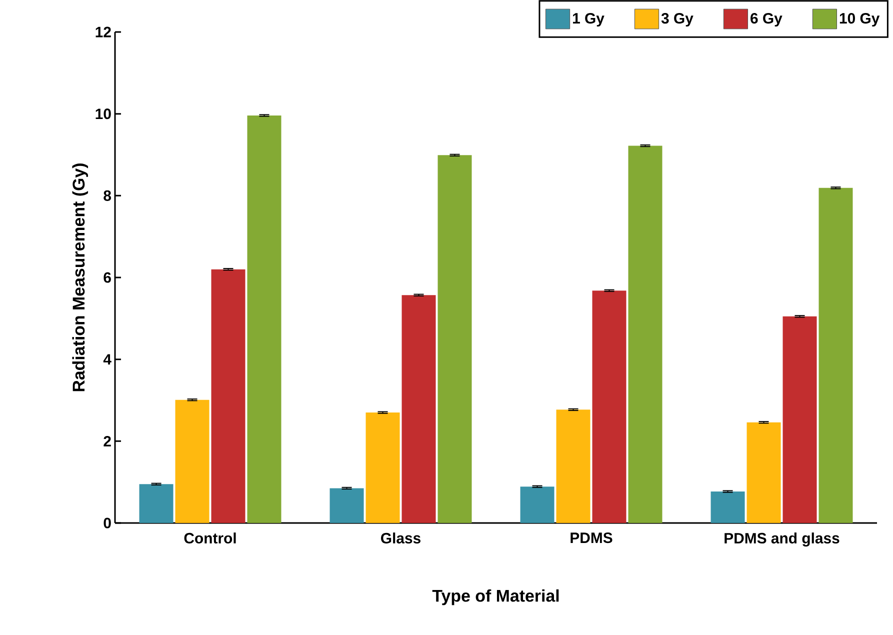 This screenshot has height=635, width=893. Describe the element at coordinates (103, 32) in the screenshot. I see `y-tick-label: 12` at that location.